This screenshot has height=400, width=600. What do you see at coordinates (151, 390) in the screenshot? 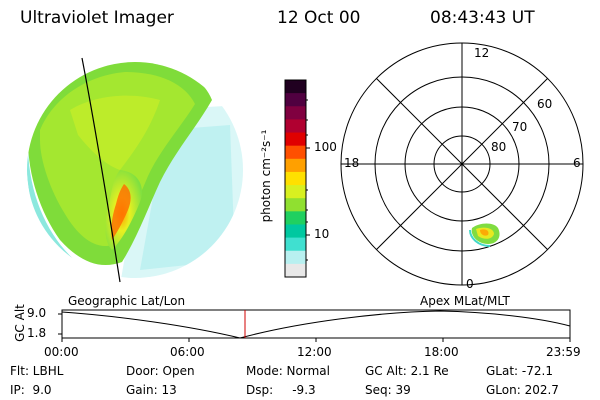
I see `info-gain: Gain: 13` at bounding box center [151, 390].